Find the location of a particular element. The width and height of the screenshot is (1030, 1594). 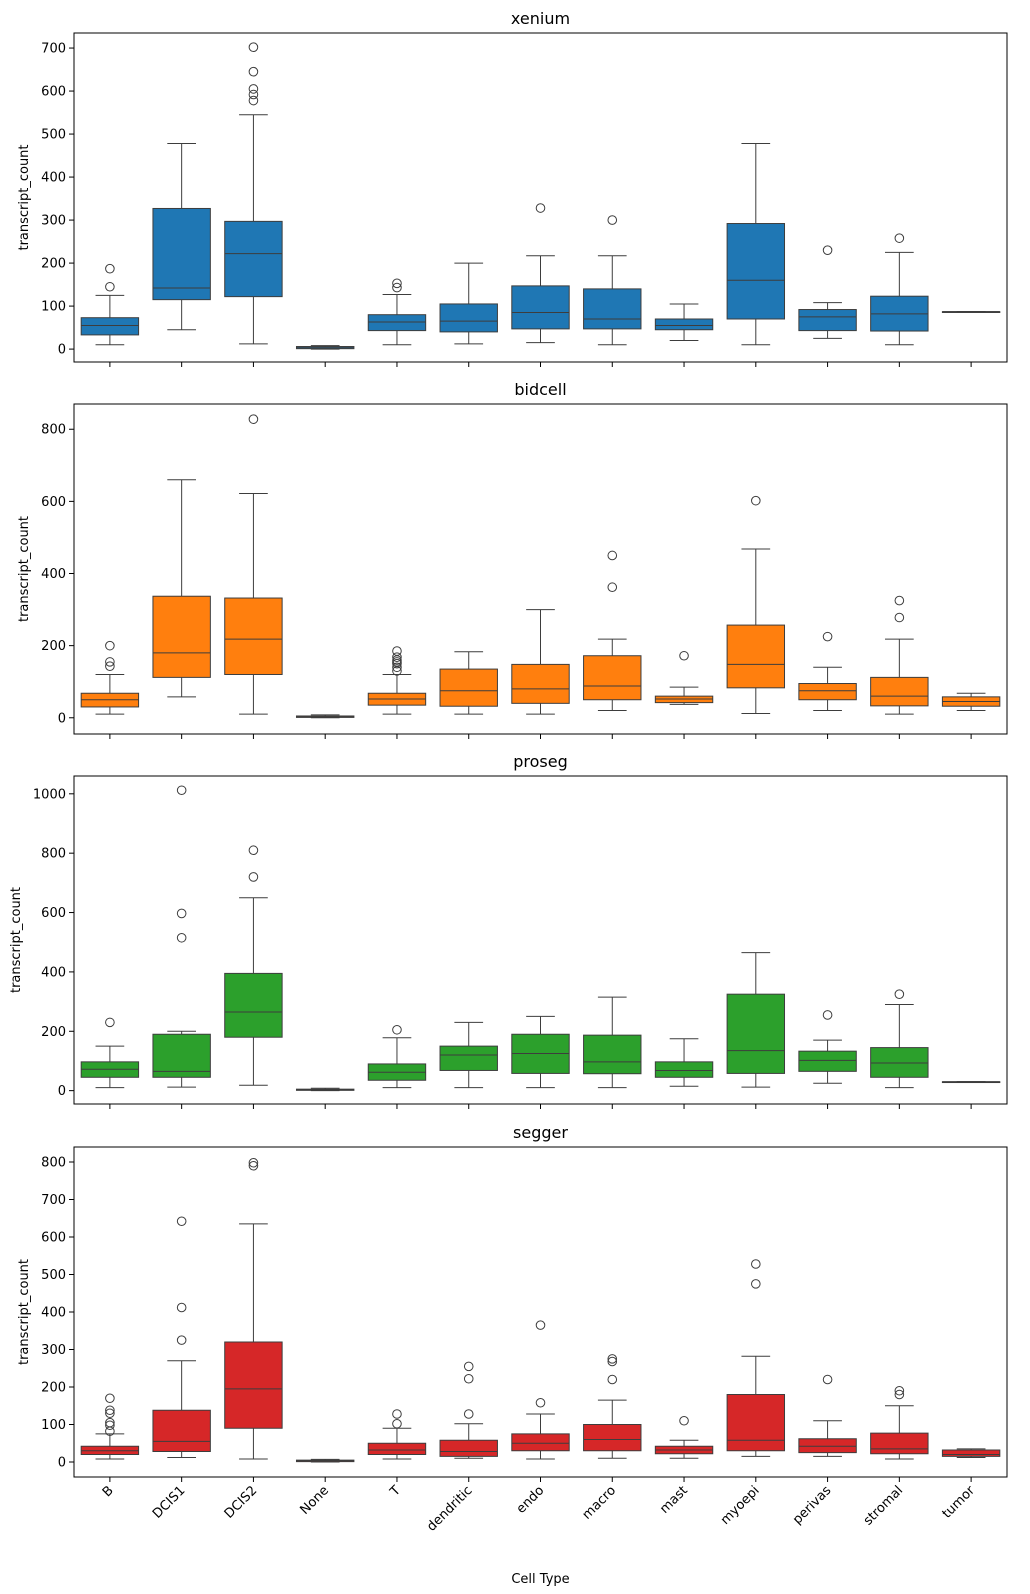

x-tick-label: mast is located at coordinates (674, 1500).